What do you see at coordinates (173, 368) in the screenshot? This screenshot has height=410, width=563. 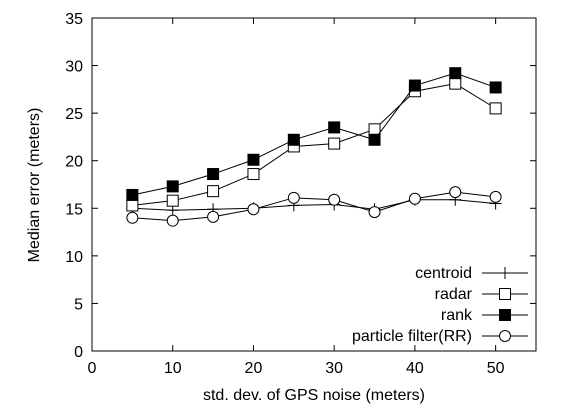 I see `x-tick-label: 10` at bounding box center [173, 368].